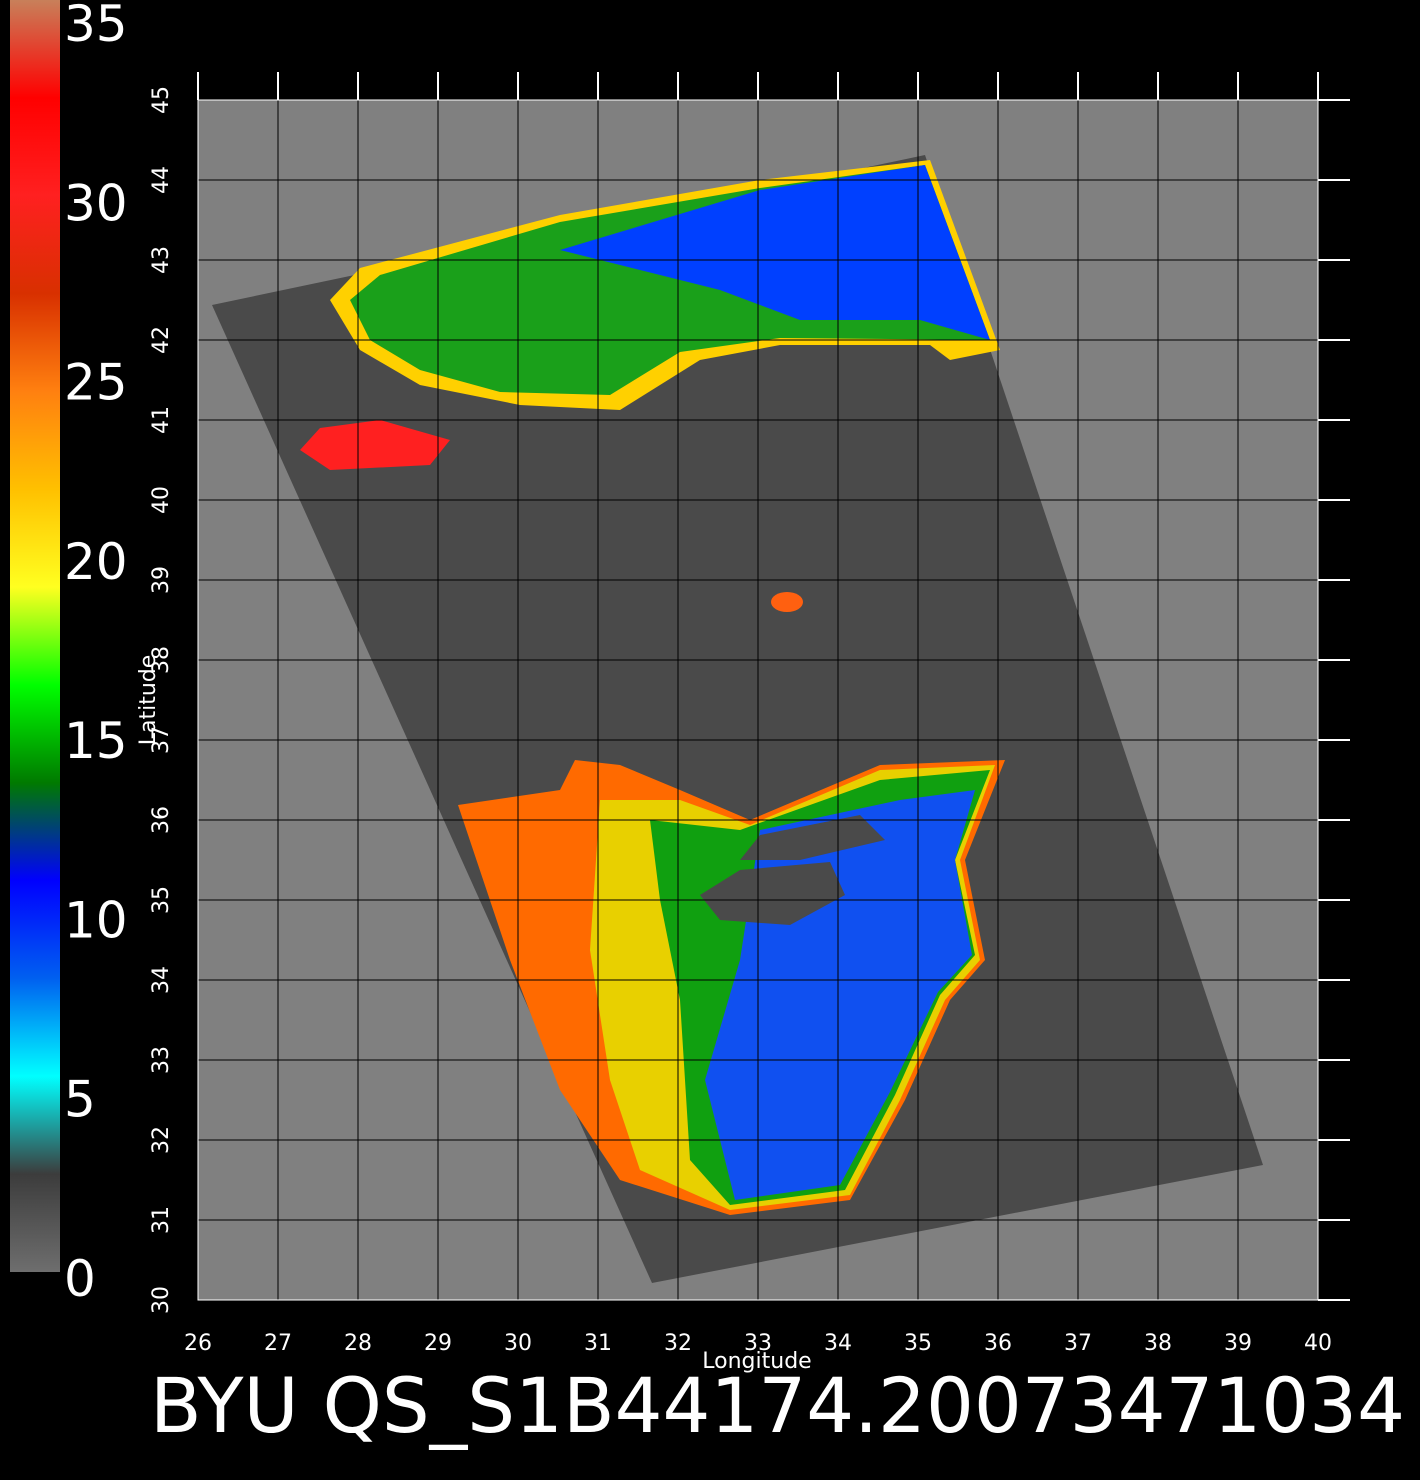  What do you see at coordinates (161, 580) in the screenshot?
I see `y-tick-label: 39` at bounding box center [161, 580].